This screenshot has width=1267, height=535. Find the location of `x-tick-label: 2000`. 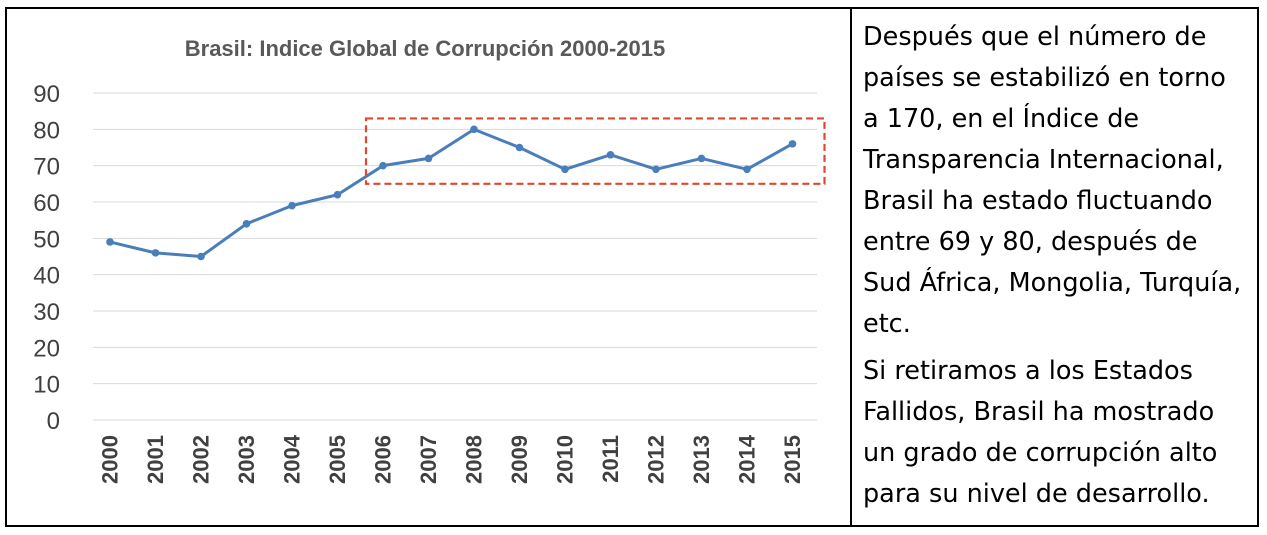

x-tick-label: 2000 is located at coordinates (110, 459).